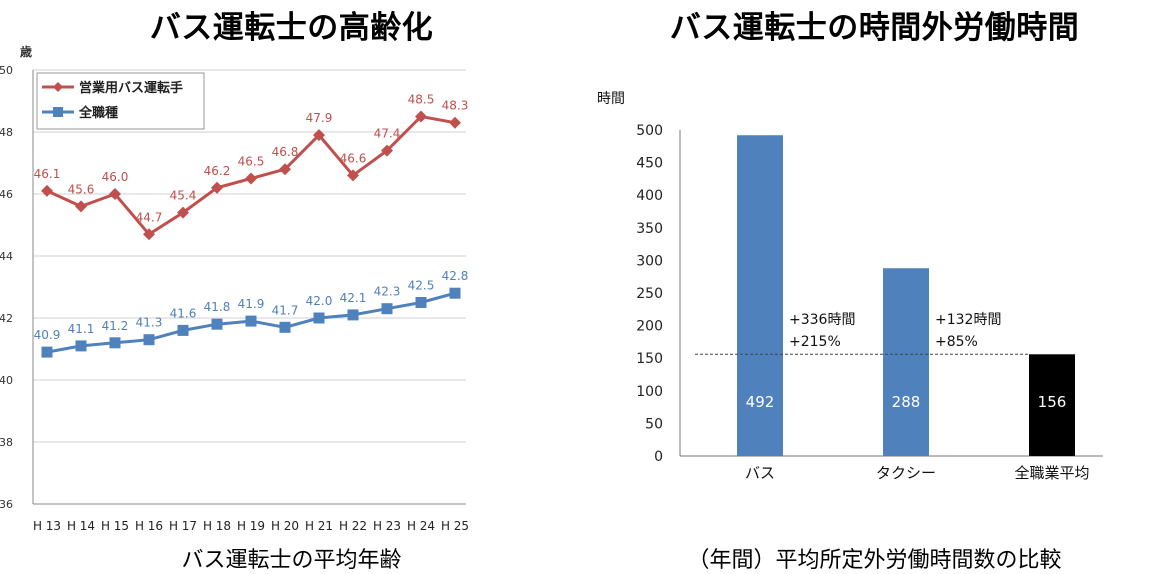 Image resolution: width=1166 pixels, height=574 pixels. What do you see at coordinates (319, 118) in the screenshot?
I see `data-label: 47.9` at bounding box center [319, 118].